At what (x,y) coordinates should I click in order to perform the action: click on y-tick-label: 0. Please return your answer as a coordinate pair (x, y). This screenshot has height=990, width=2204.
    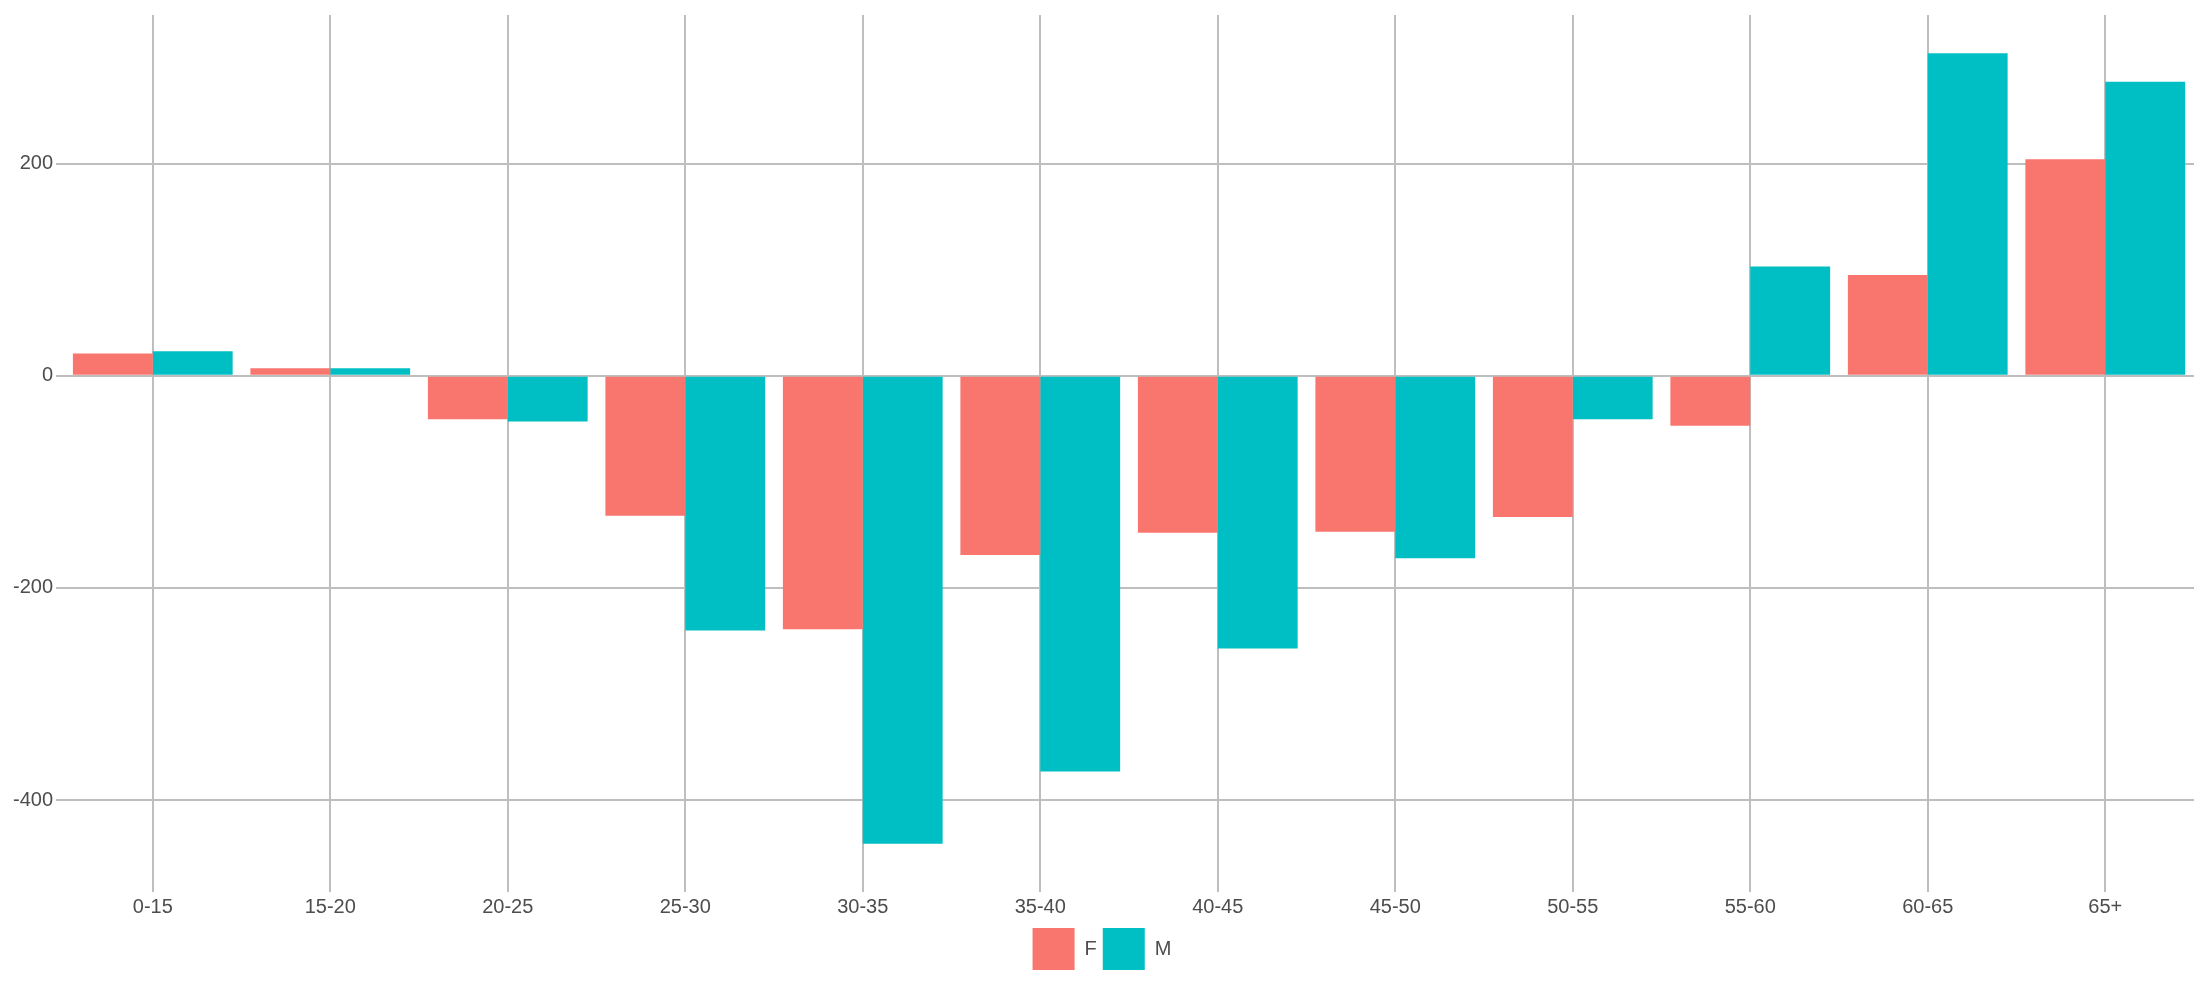
    Looking at the image, I should click on (47, 374).